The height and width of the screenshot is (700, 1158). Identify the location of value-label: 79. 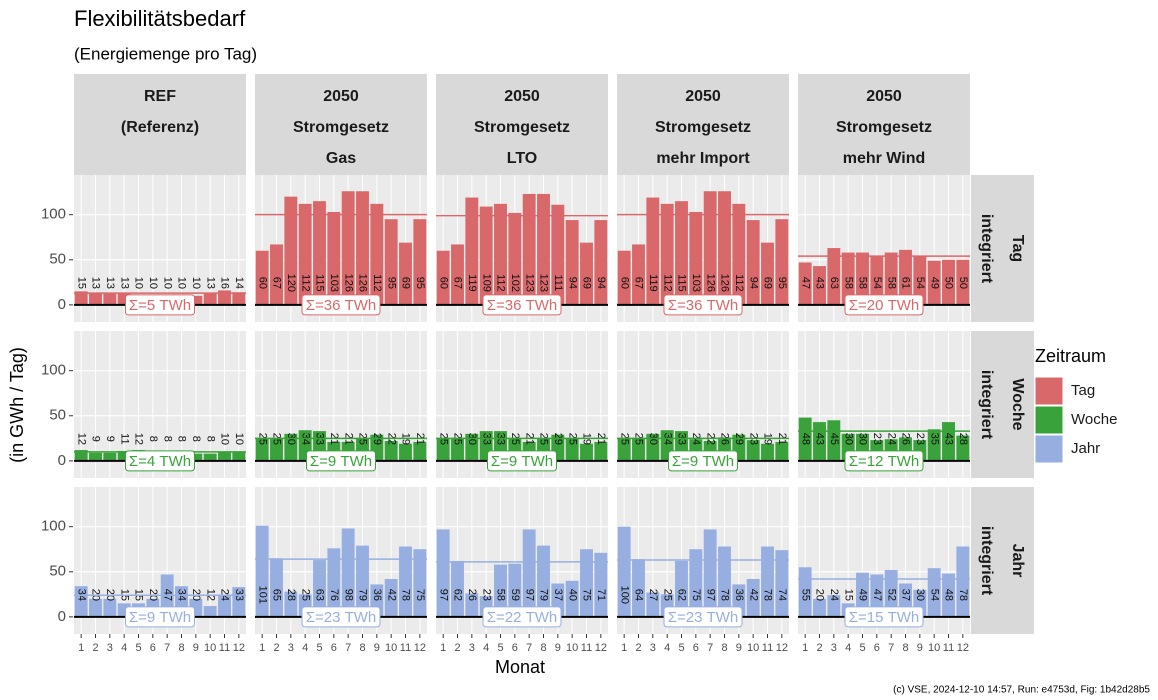
(363, 595).